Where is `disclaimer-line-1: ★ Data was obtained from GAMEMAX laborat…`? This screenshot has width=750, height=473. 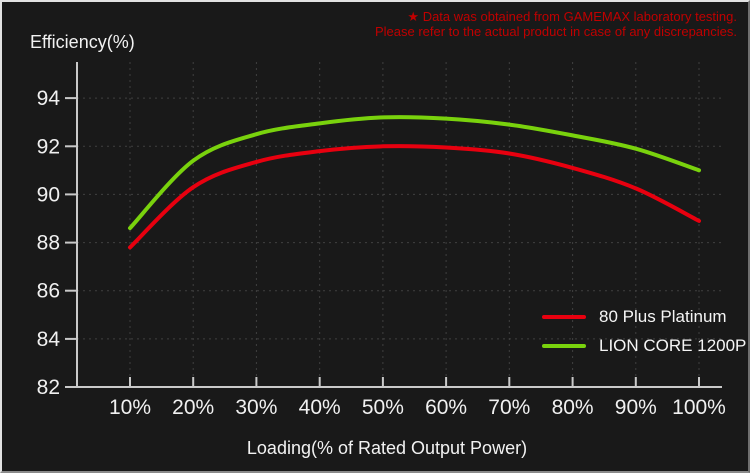 disclaimer-line-1: ★ Data was obtained from GAMEMAX laborat… is located at coordinates (572, 16).